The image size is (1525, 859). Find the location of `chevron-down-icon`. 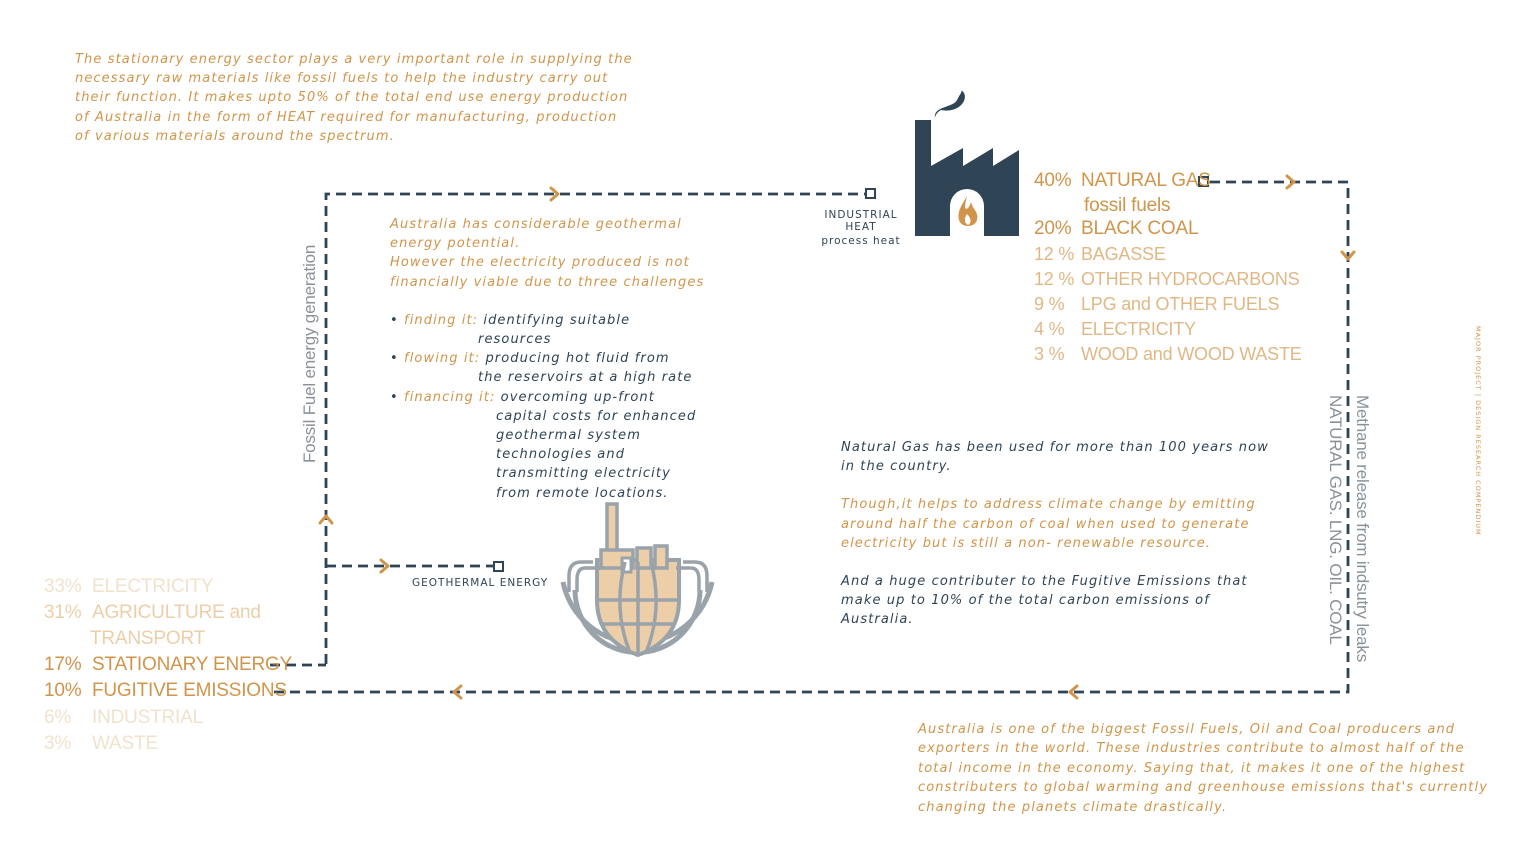

chevron-down-icon is located at coordinates (1348, 255).